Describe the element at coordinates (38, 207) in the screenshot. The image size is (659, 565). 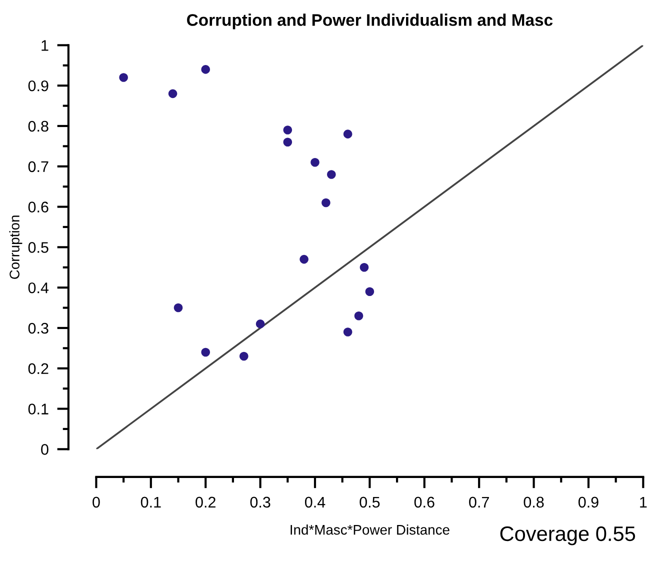
I see `y-tick-label: 0.6` at that location.